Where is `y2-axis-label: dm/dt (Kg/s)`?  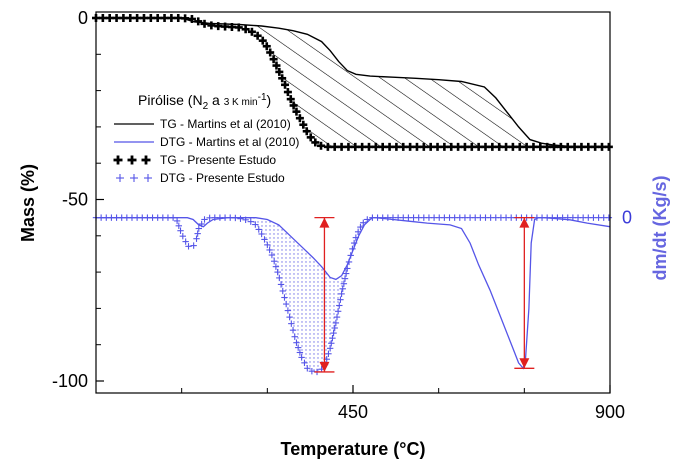
y2-axis-label: dm/dt (Kg/s) is located at coordinates (660, 228).